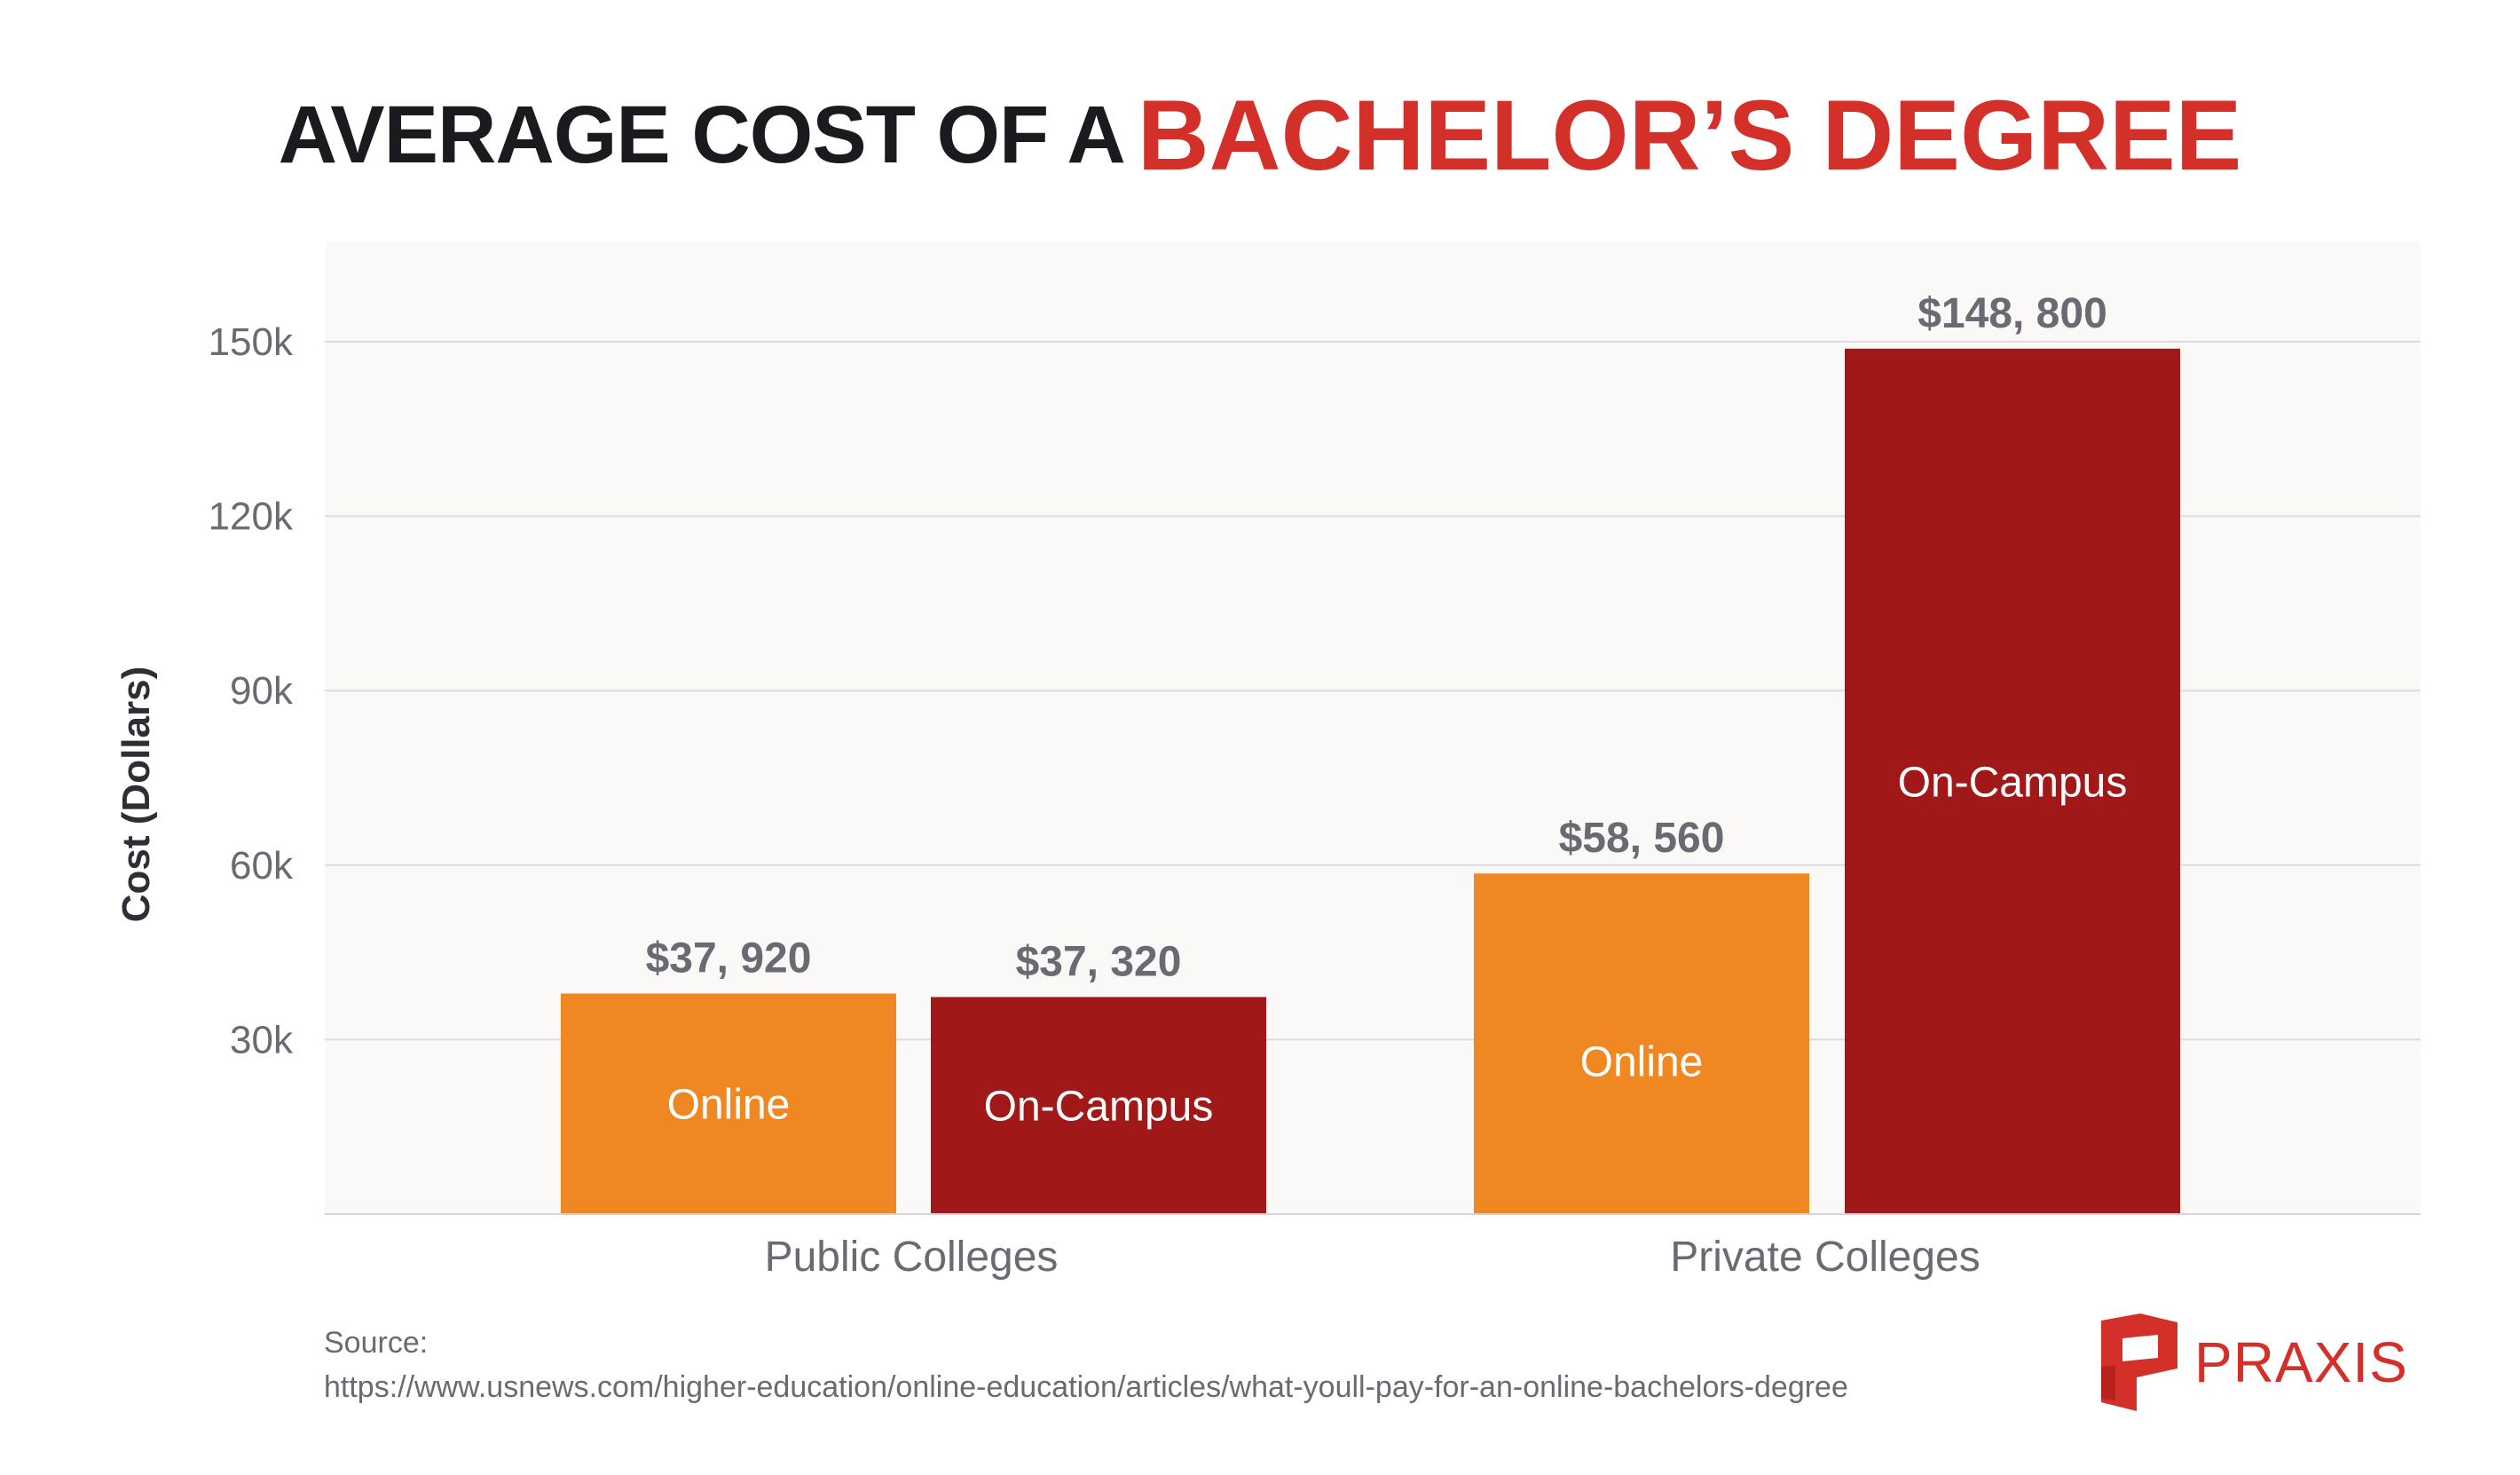  What do you see at coordinates (2013, 313) in the screenshot?
I see `bar-value-label: $148, 800` at bounding box center [2013, 313].